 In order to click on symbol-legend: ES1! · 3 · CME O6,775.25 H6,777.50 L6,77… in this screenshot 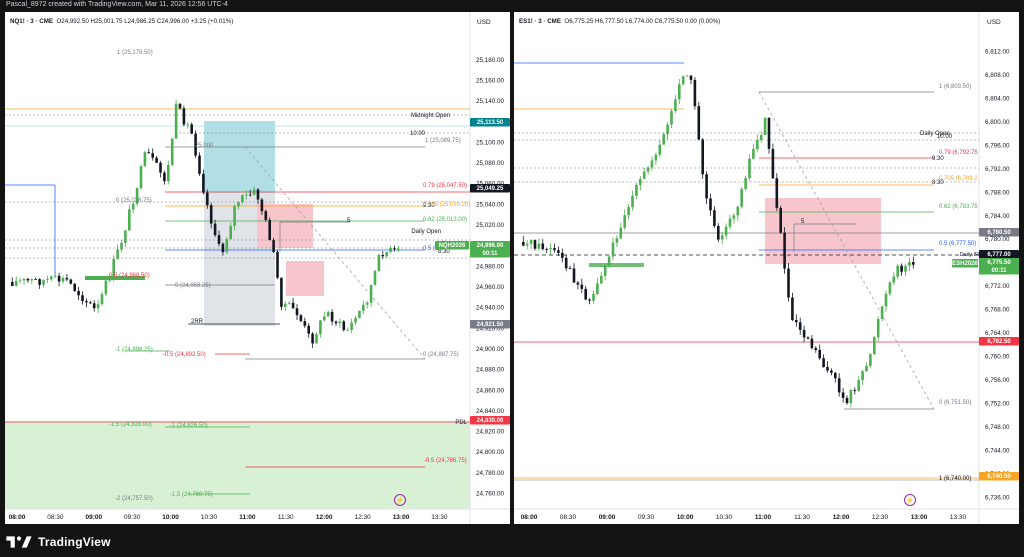, I will do `click(619, 21)`.